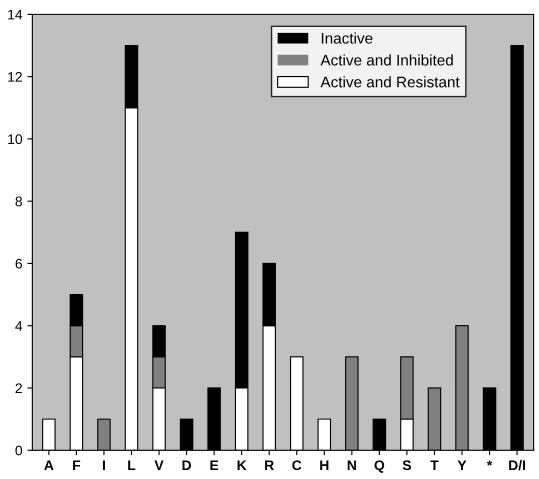 The width and height of the screenshot is (539, 479). Describe the element at coordinates (76, 465) in the screenshot. I see `x-tick-label: F` at that location.